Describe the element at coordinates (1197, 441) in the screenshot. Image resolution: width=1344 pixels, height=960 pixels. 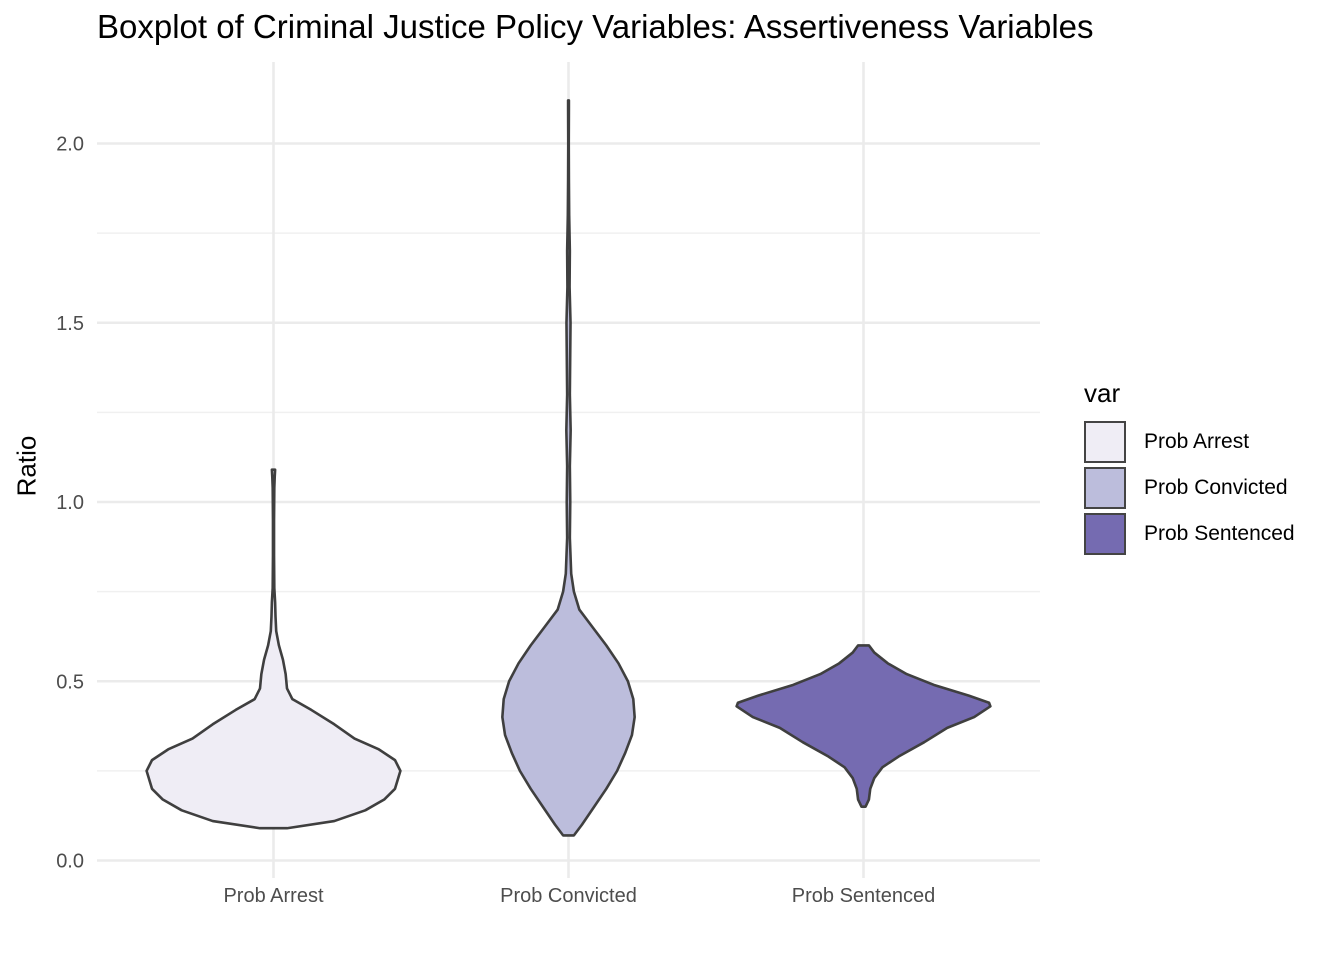
I see `legend-label: Prob Arrest` at that location.